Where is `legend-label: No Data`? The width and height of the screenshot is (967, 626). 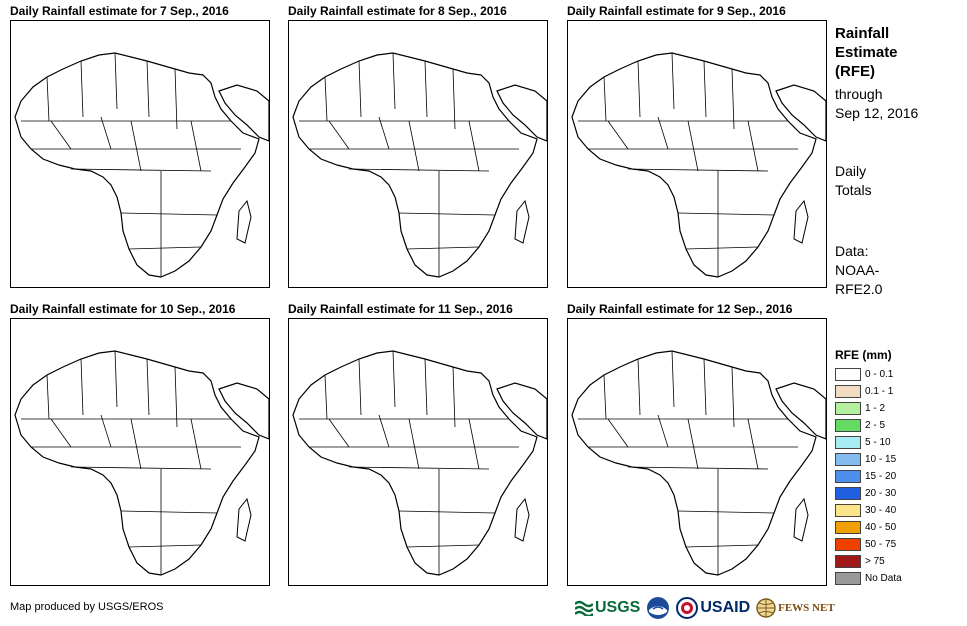 legend-label: No Data is located at coordinates (883, 578).